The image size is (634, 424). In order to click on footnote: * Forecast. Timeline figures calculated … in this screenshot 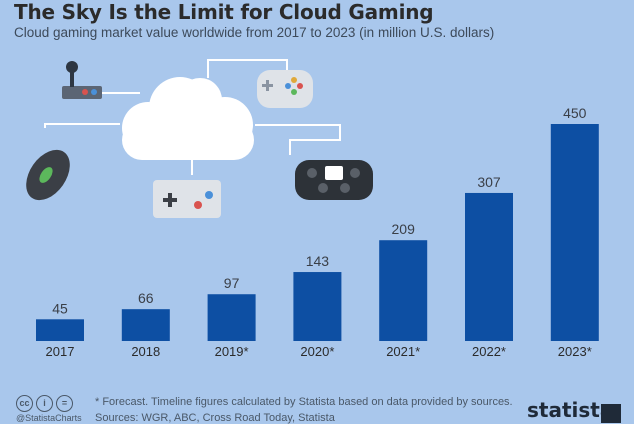, I will do `click(304, 402)`.